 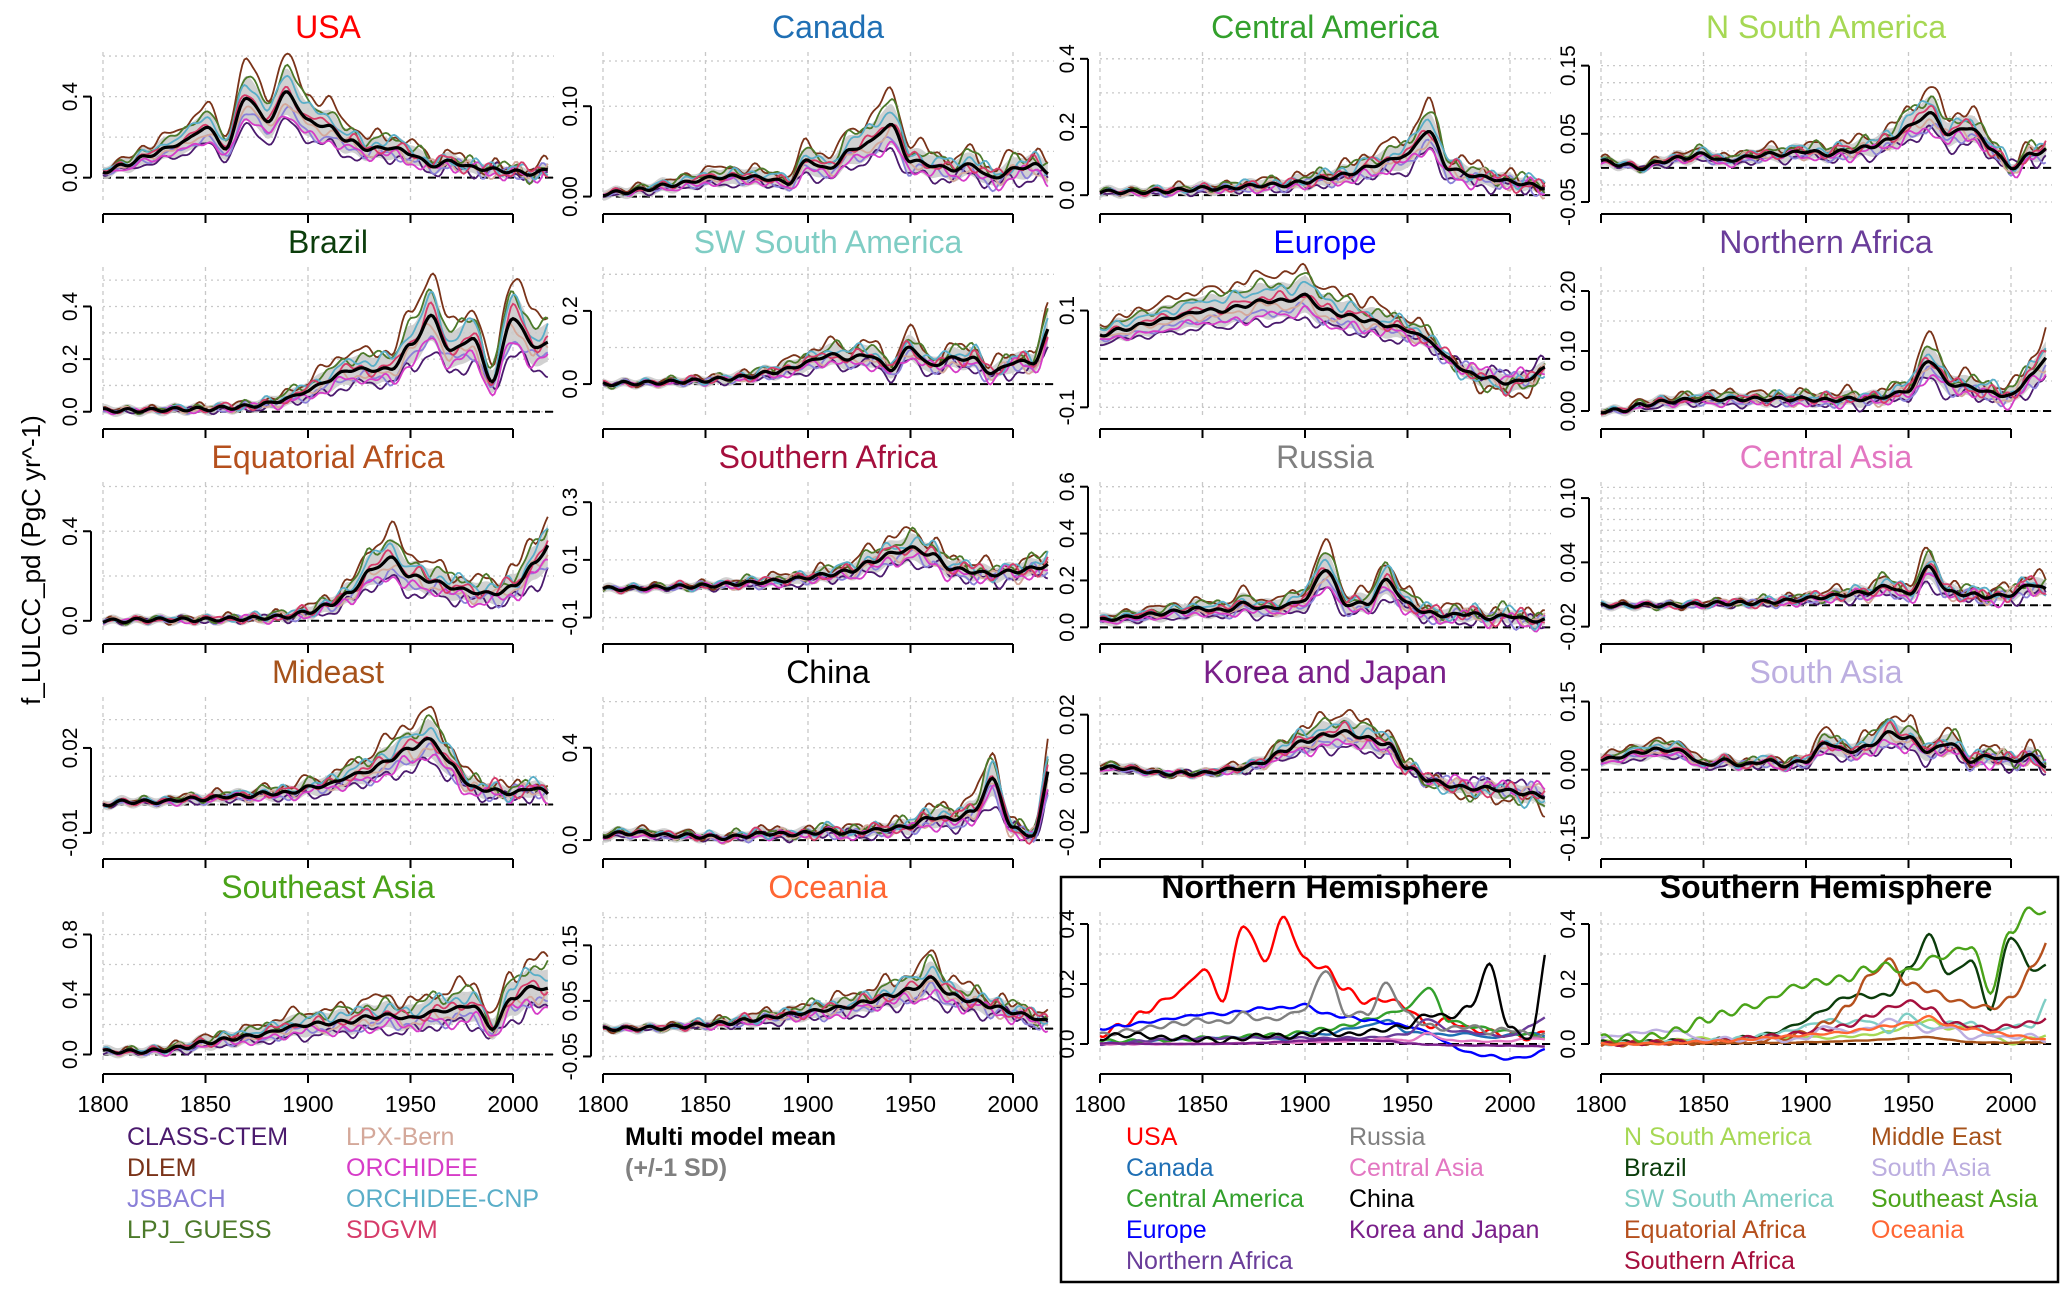 I want to click on region-line-usa, so click(x=1322, y=978).